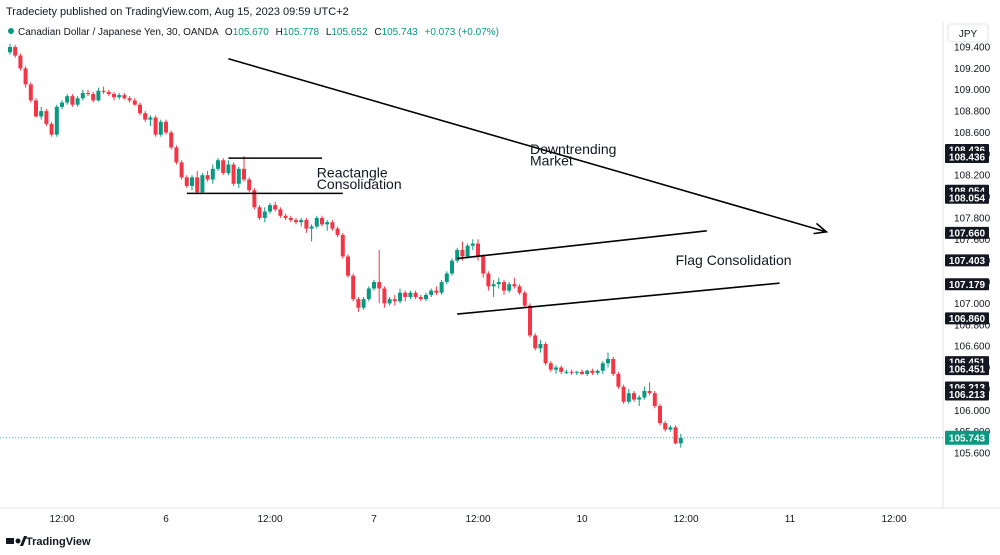  I want to click on price-tick-8: 107.800, so click(972, 218).